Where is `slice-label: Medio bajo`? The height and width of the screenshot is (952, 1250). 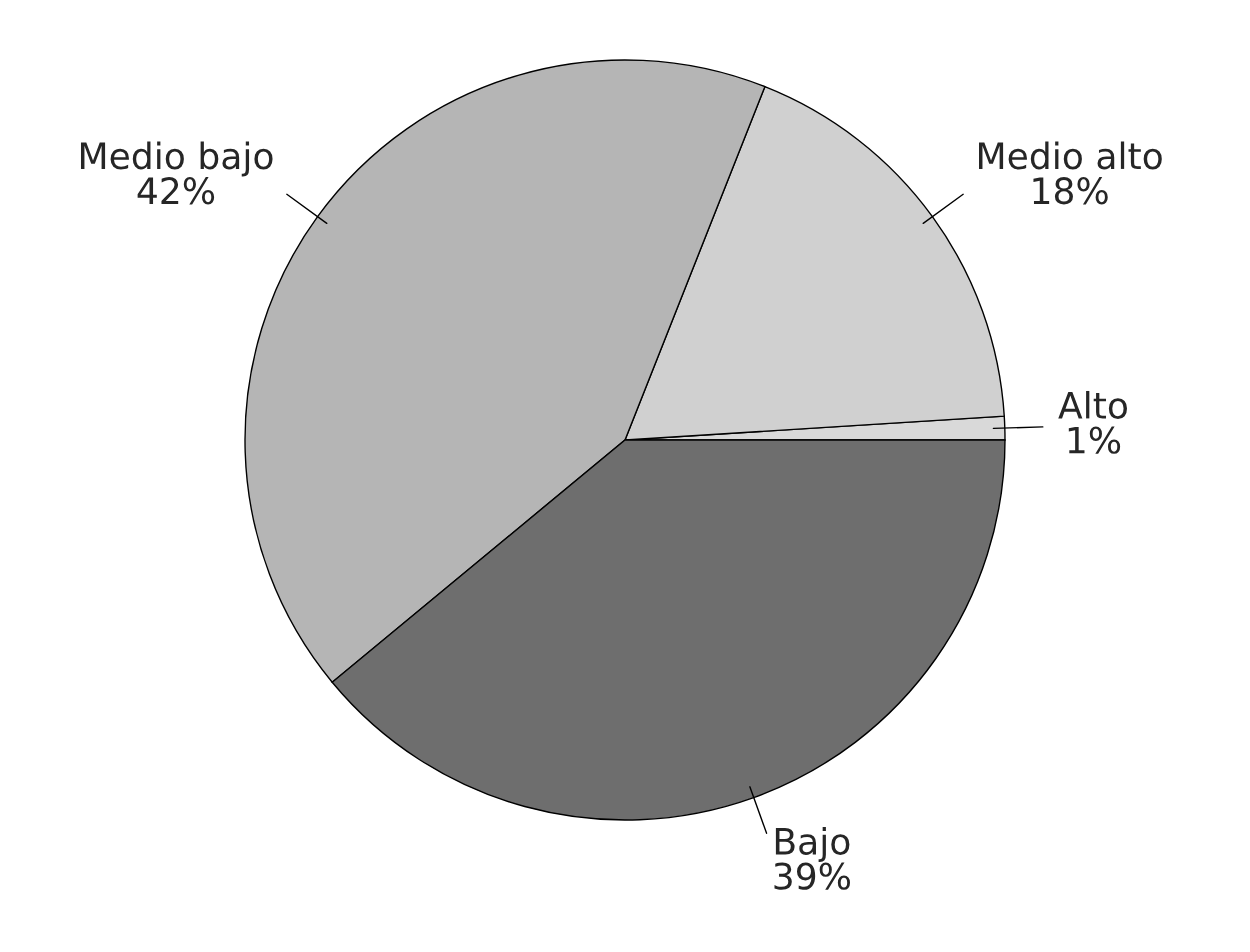 slice-label: Medio bajo is located at coordinates (176, 159).